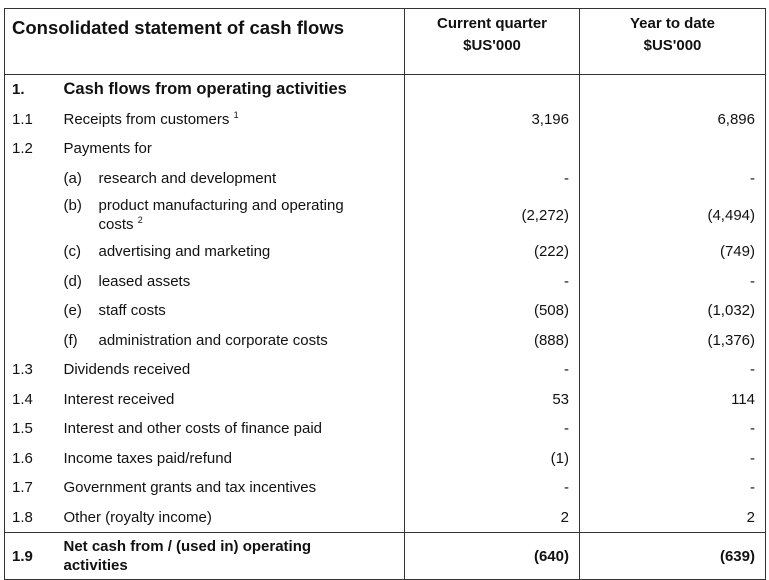 The width and height of the screenshot is (769, 580). Describe the element at coordinates (29, 429) in the screenshot. I see `row-number: 1.5` at that location.